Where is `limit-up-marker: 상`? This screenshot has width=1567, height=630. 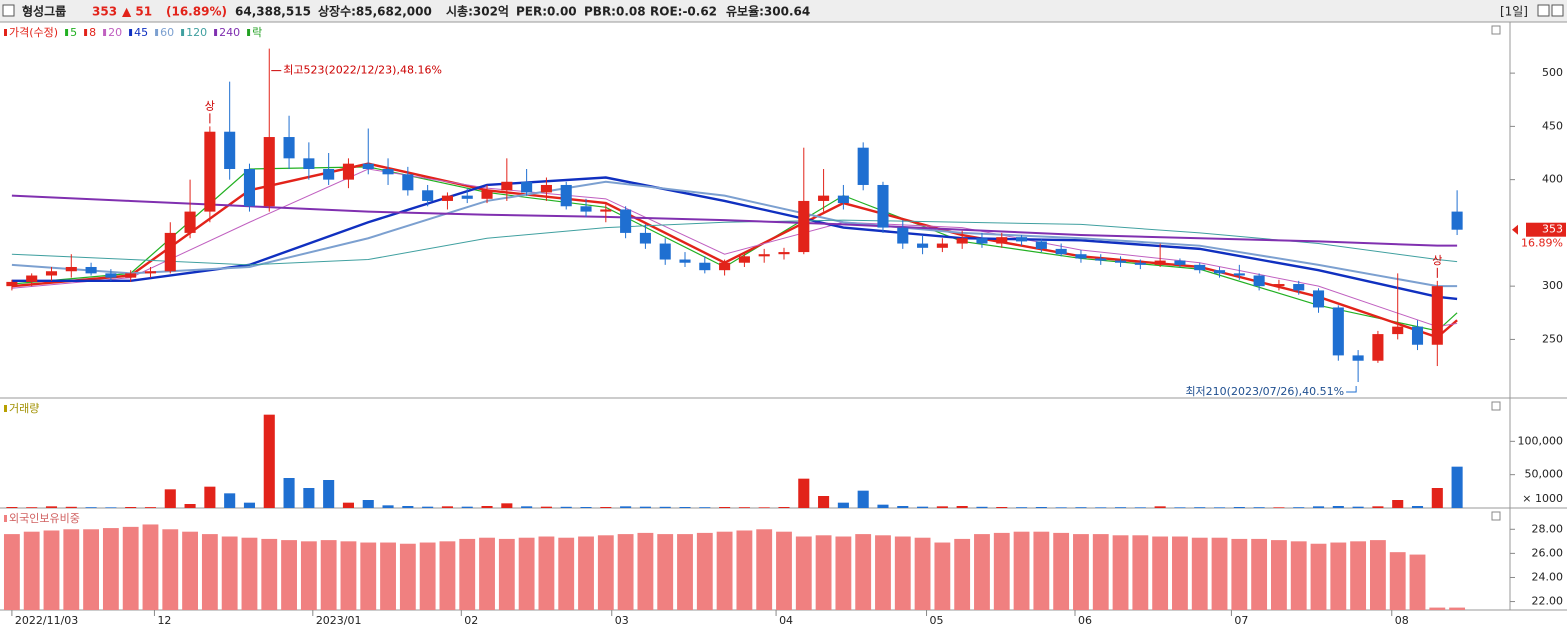
limit-up-marker: 상 is located at coordinates (1437, 260).